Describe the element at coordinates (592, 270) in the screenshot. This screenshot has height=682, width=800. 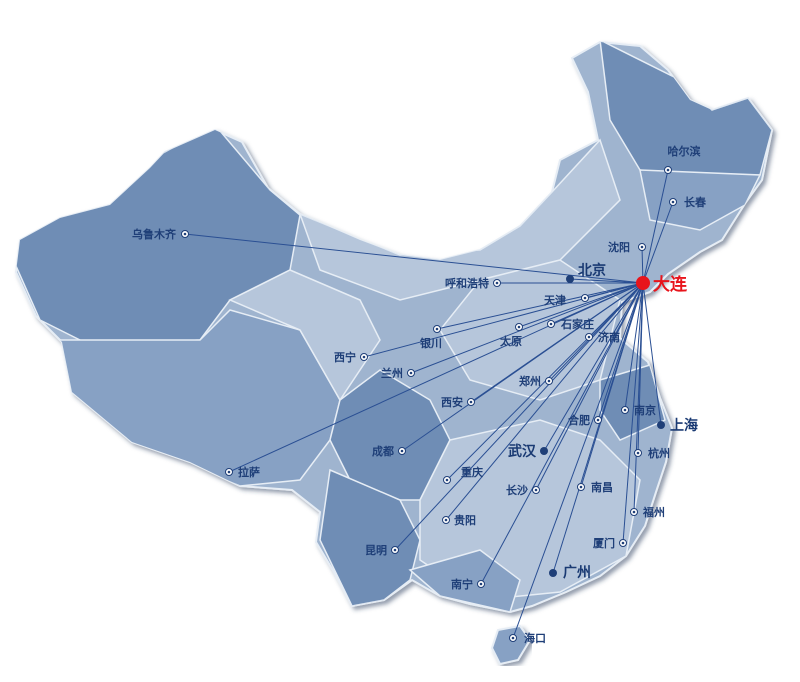
I see `city-label: 北京` at that location.